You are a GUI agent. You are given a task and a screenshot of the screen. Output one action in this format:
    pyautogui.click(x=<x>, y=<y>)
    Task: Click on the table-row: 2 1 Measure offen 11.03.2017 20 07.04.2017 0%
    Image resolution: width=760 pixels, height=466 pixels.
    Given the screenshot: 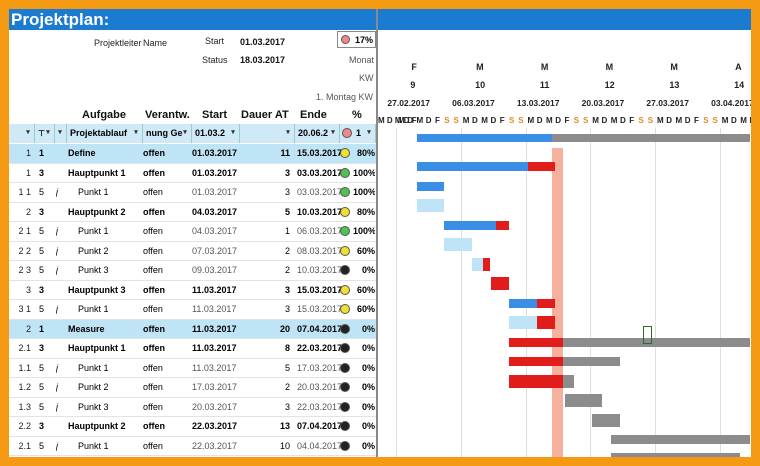 What is the action you would take?
    pyautogui.click(x=192, y=329)
    